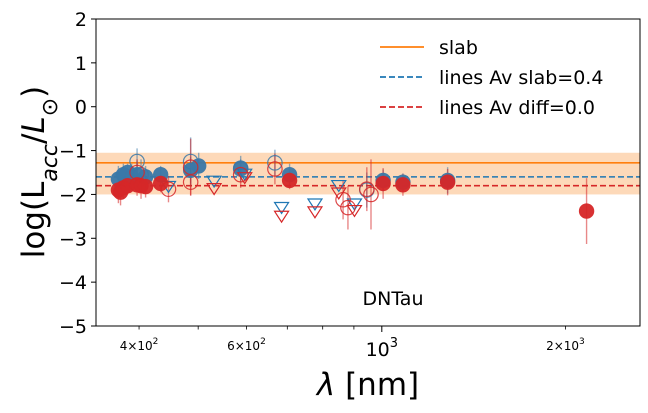  What do you see at coordinates (517, 108) in the screenshot?
I see `legend-label: lines Av diff=0.0` at bounding box center [517, 108].